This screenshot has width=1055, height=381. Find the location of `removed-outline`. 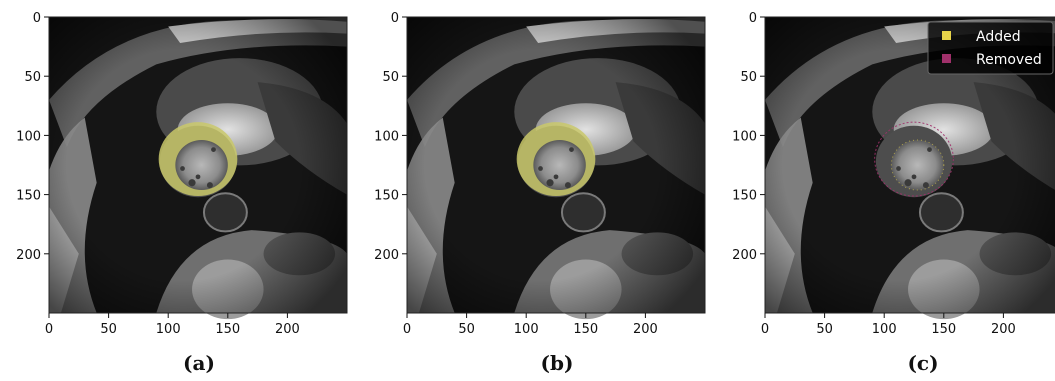

removed-outline is located at coordinates (914, 159).